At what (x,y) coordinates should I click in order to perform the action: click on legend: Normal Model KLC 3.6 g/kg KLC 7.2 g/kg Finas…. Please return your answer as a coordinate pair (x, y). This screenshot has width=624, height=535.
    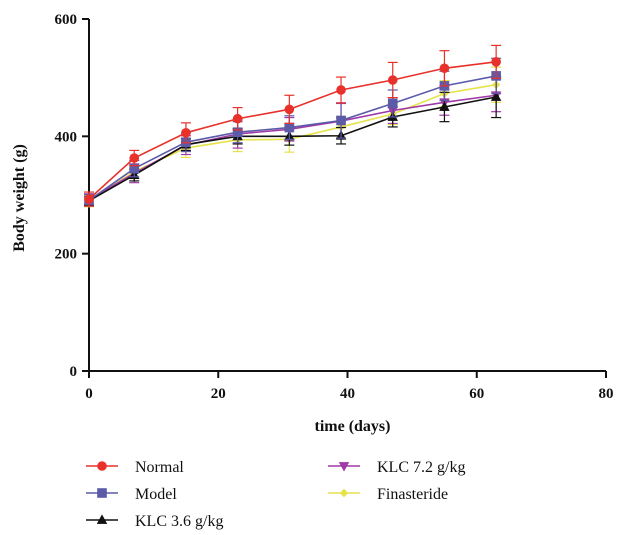
    Looking at the image, I should click on (275, 494).